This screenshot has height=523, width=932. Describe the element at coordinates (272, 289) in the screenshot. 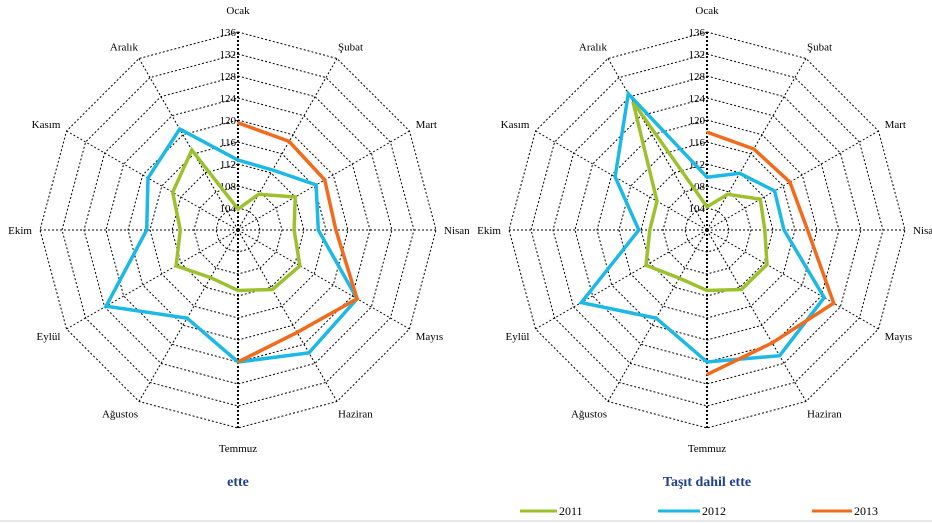

I see `data-point-2011-haziran` at that location.